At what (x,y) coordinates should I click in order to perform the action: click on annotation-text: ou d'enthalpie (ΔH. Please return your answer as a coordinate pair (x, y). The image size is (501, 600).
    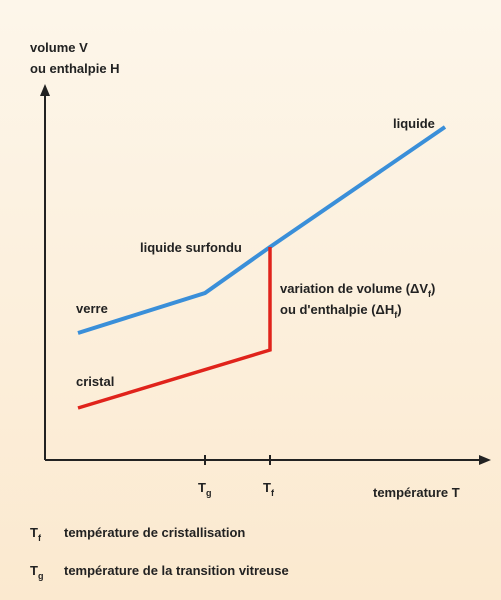
    Looking at the image, I should click on (337, 309).